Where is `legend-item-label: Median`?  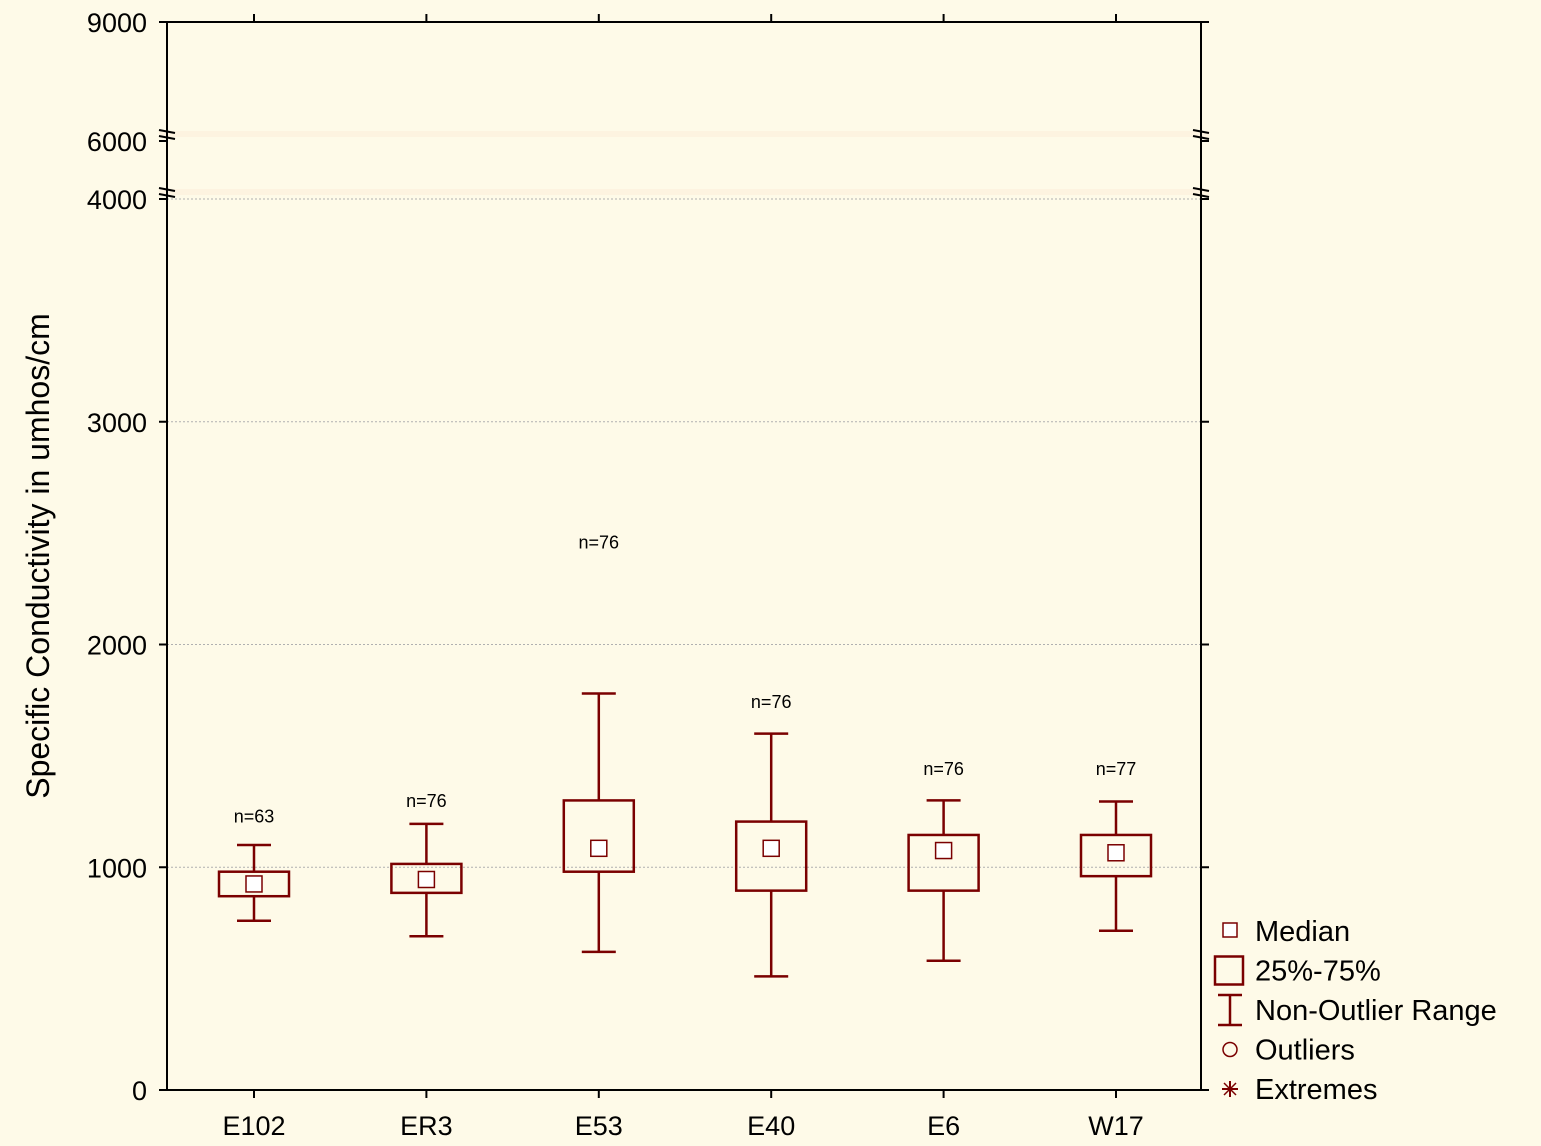
legend-item-label: Median is located at coordinates (1302, 932).